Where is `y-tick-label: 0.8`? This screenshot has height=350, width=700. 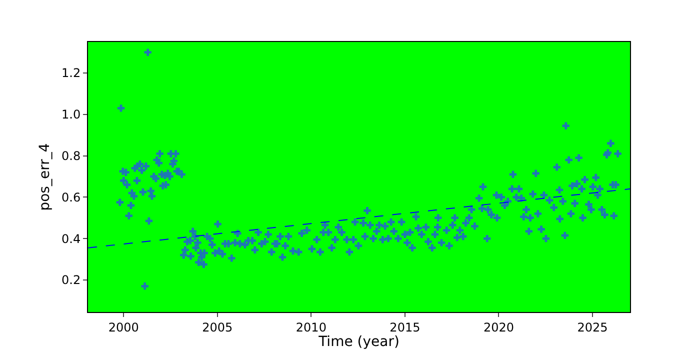
y-tick-label: 0.8 is located at coordinates (71, 155).